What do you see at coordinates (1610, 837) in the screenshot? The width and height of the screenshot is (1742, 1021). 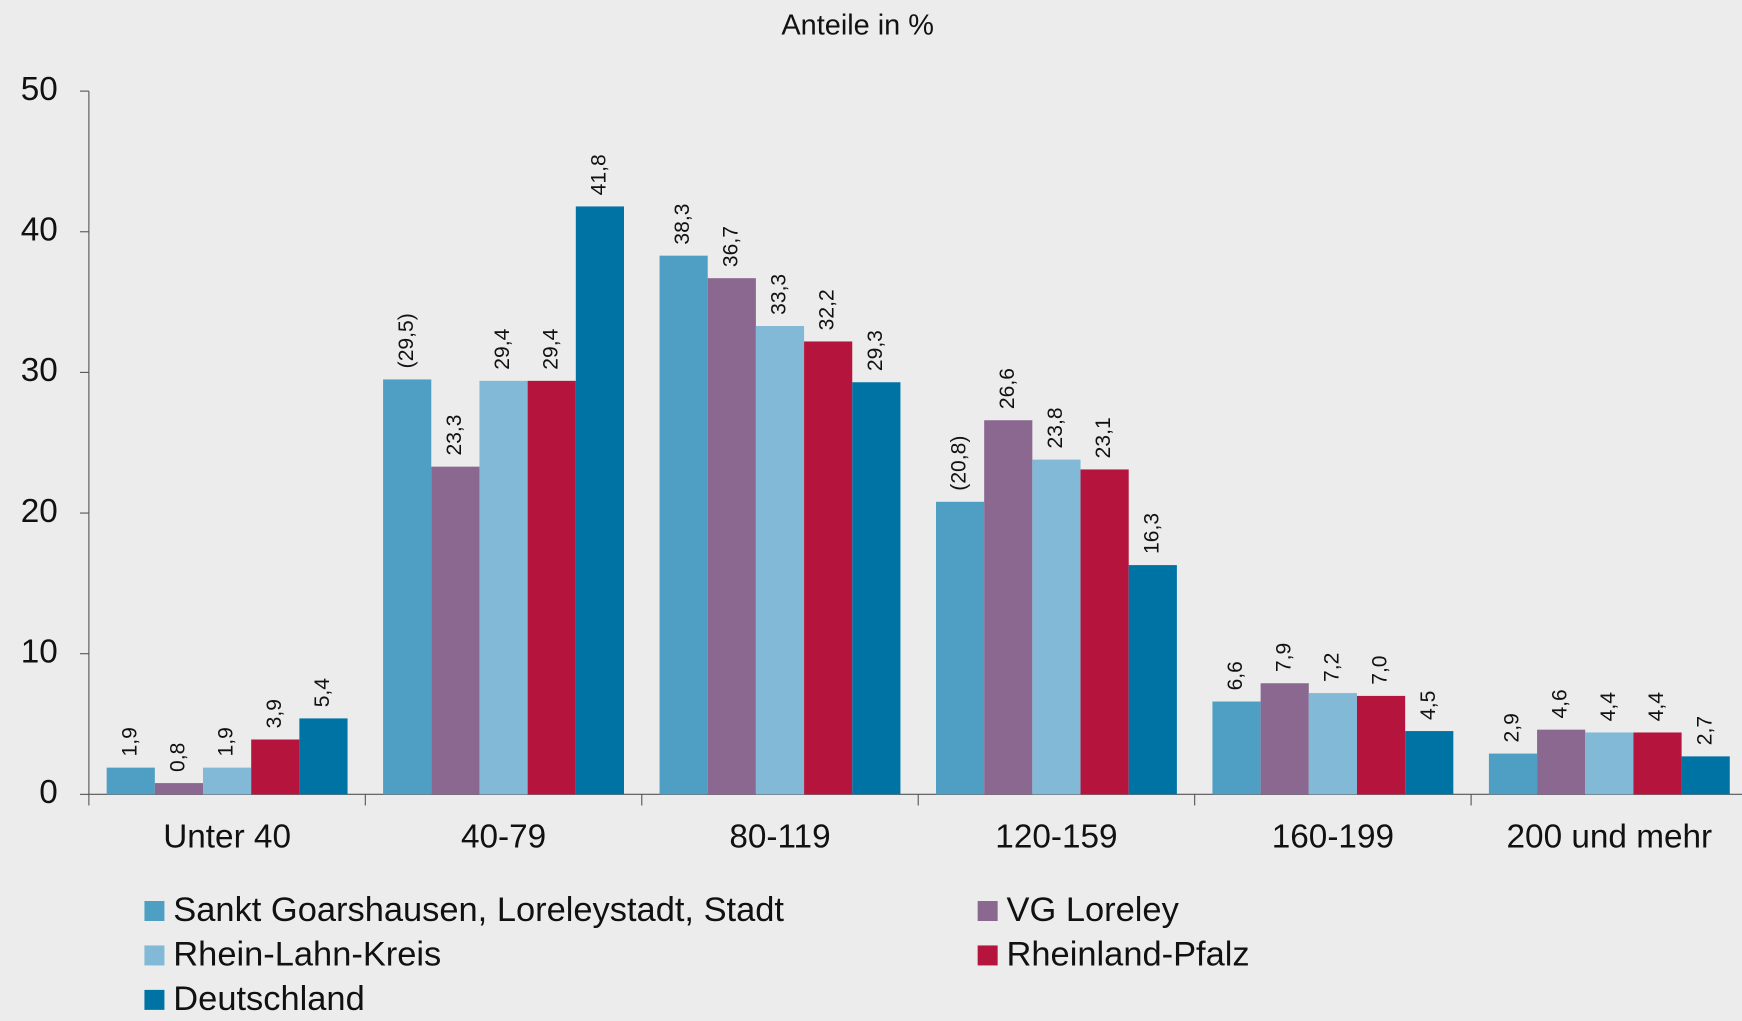 I see `x-tick-label: 200 und mehr` at bounding box center [1610, 837].